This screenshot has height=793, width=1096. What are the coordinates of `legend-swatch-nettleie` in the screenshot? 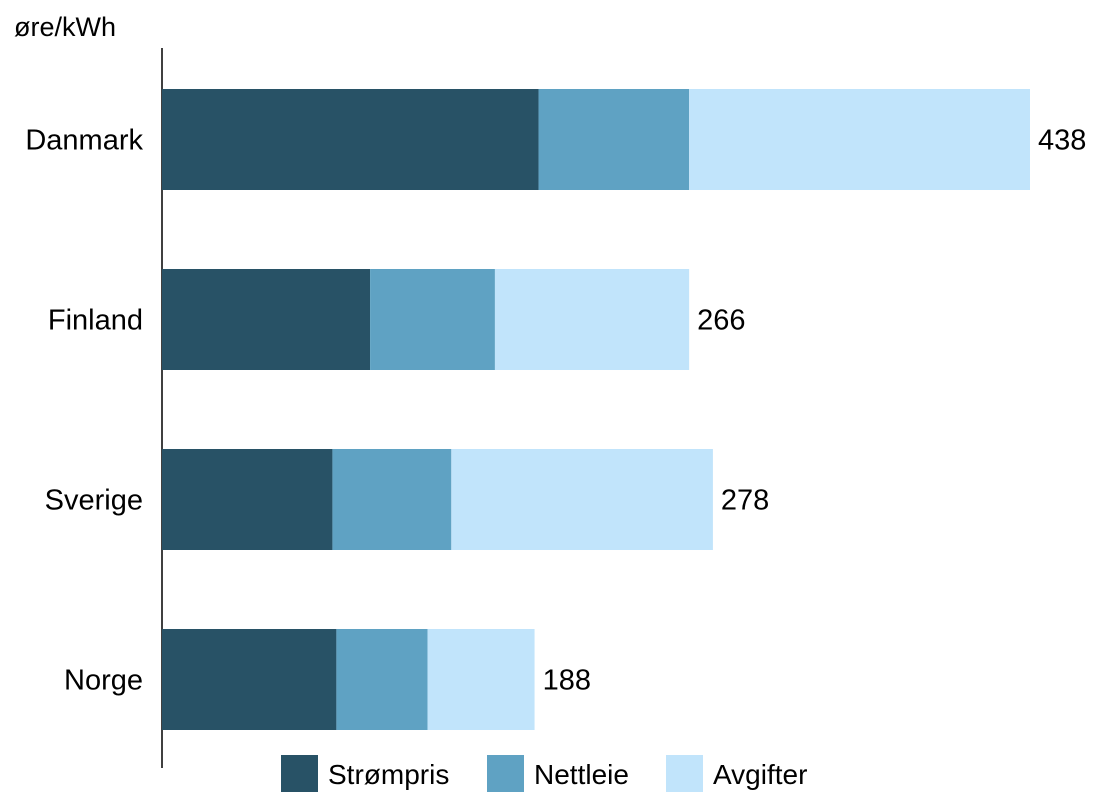 It's located at (505, 773).